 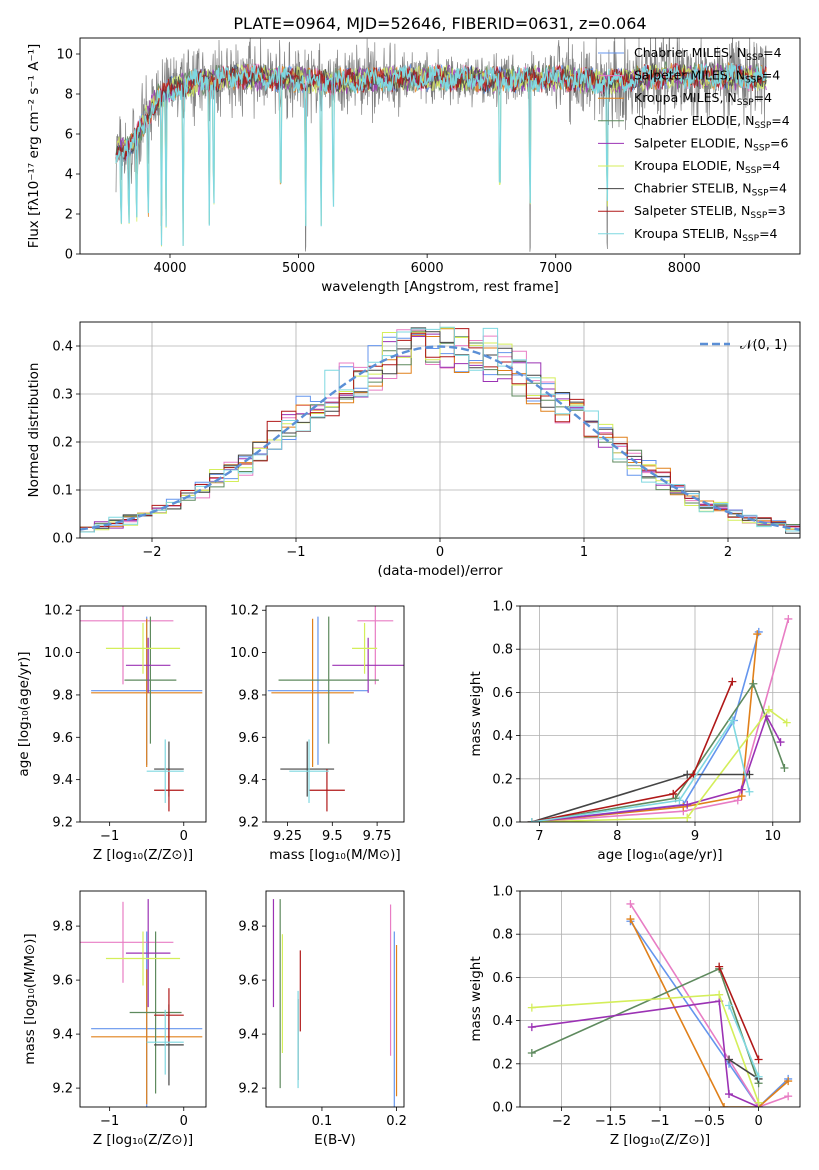 What do you see at coordinates (776, 210) in the screenshot?
I see `legend-n: =3` at bounding box center [776, 210].